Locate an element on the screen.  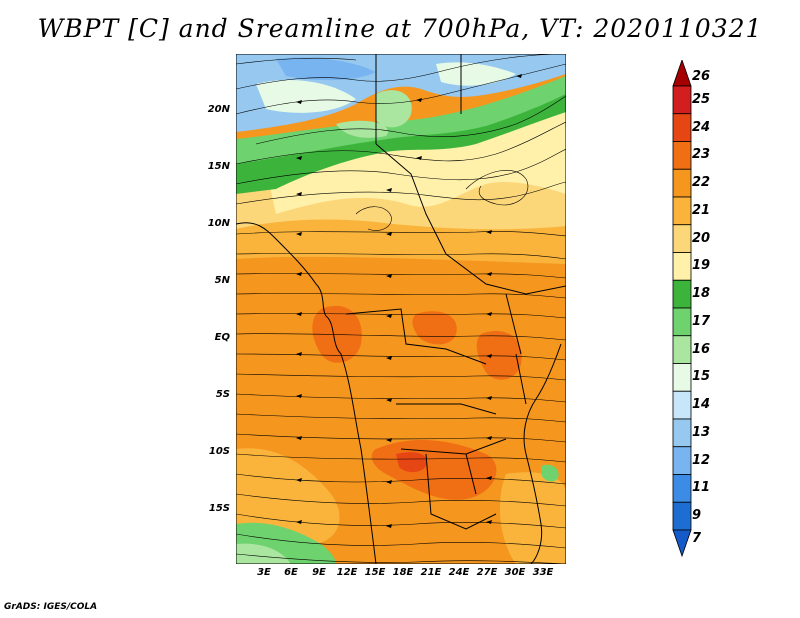
lat-label: 10S is located at coordinates (219, 451).